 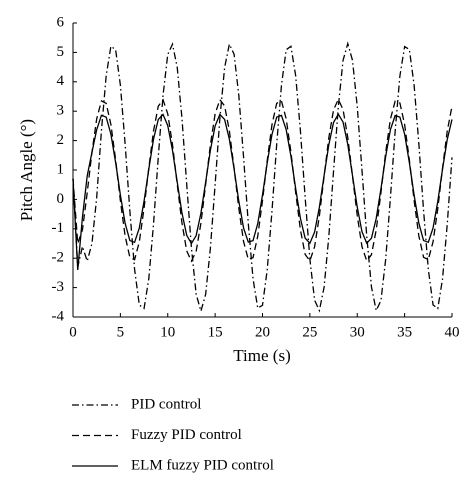 What do you see at coordinates (166, 404) in the screenshot?
I see `legend-label: PID control` at bounding box center [166, 404].